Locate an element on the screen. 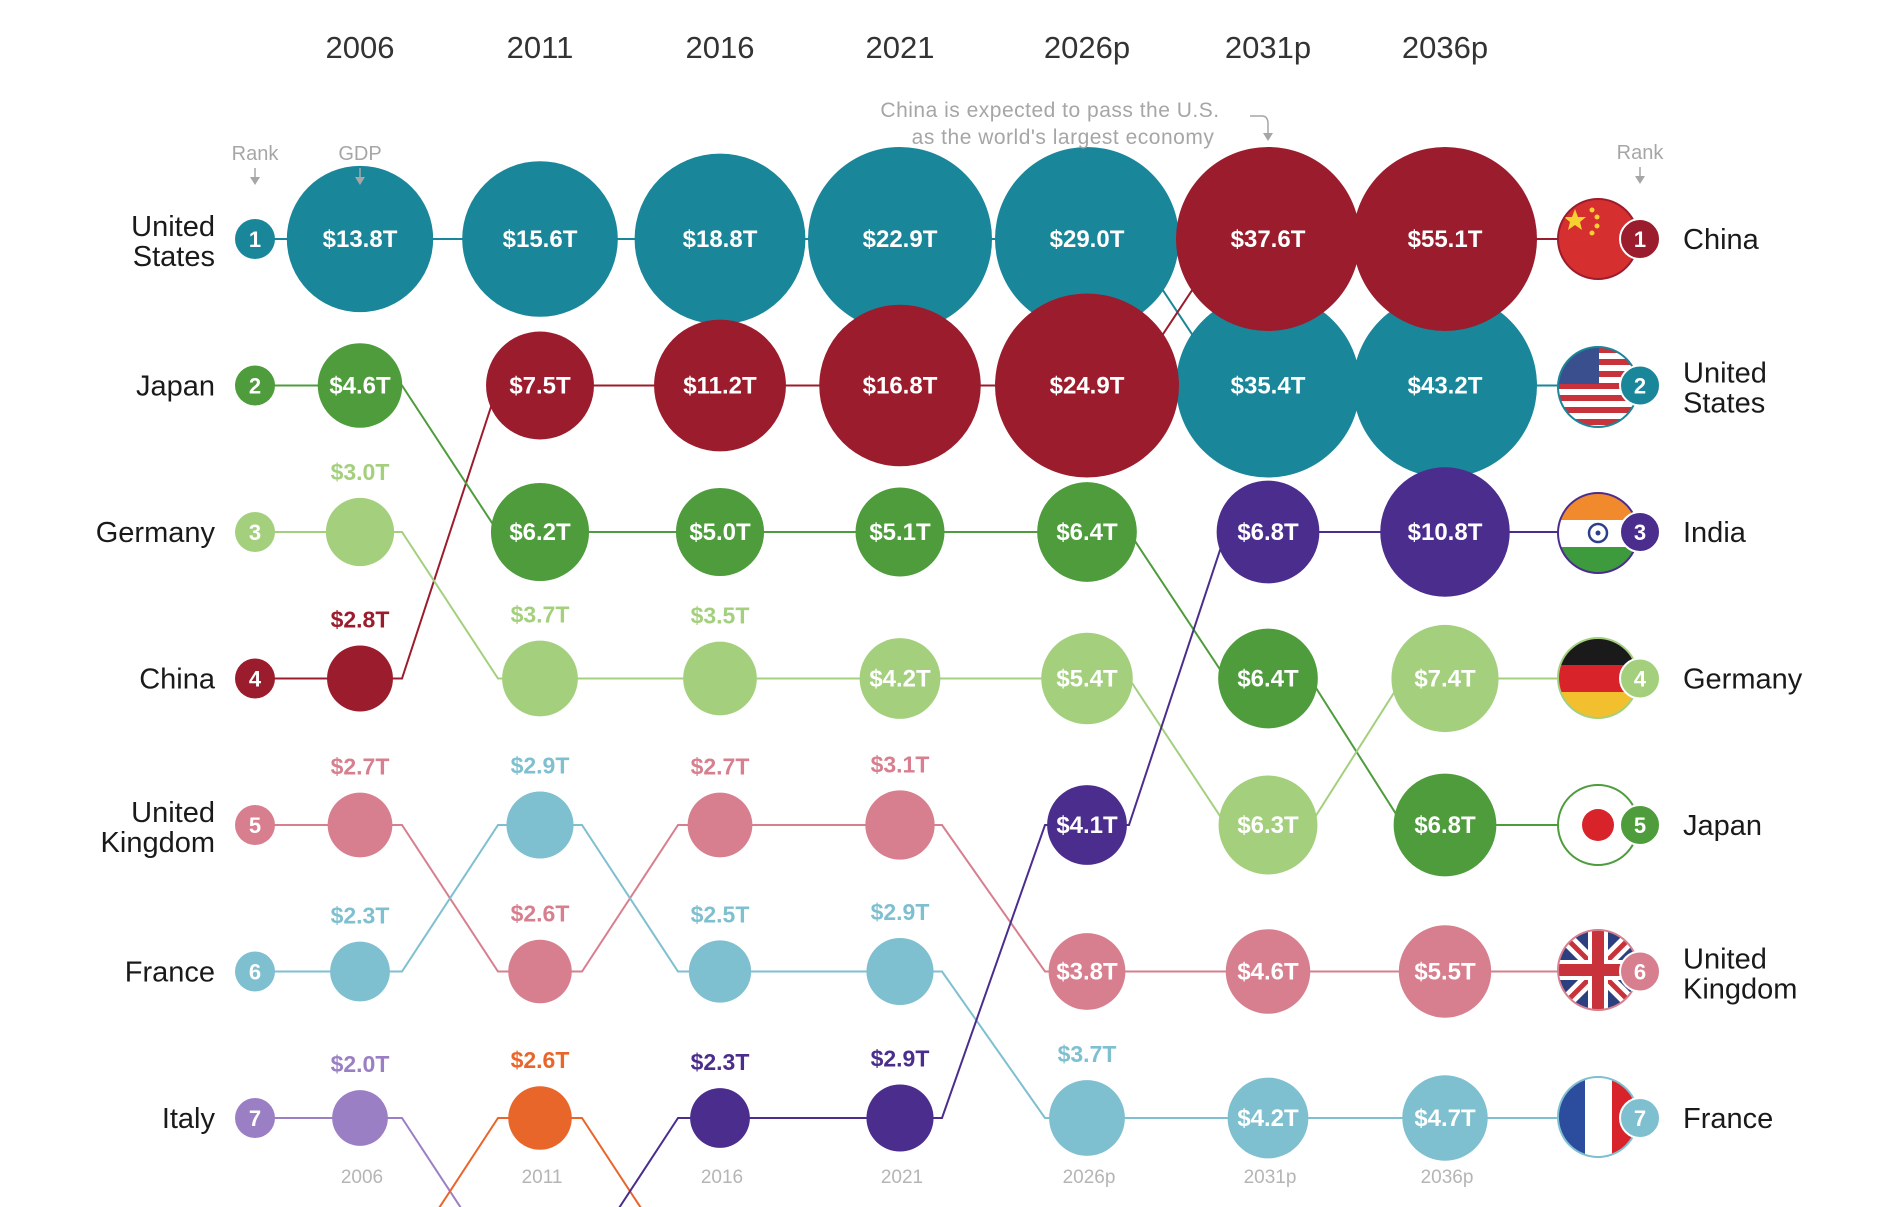  rank-number-left: 4 is located at coordinates (255, 679).